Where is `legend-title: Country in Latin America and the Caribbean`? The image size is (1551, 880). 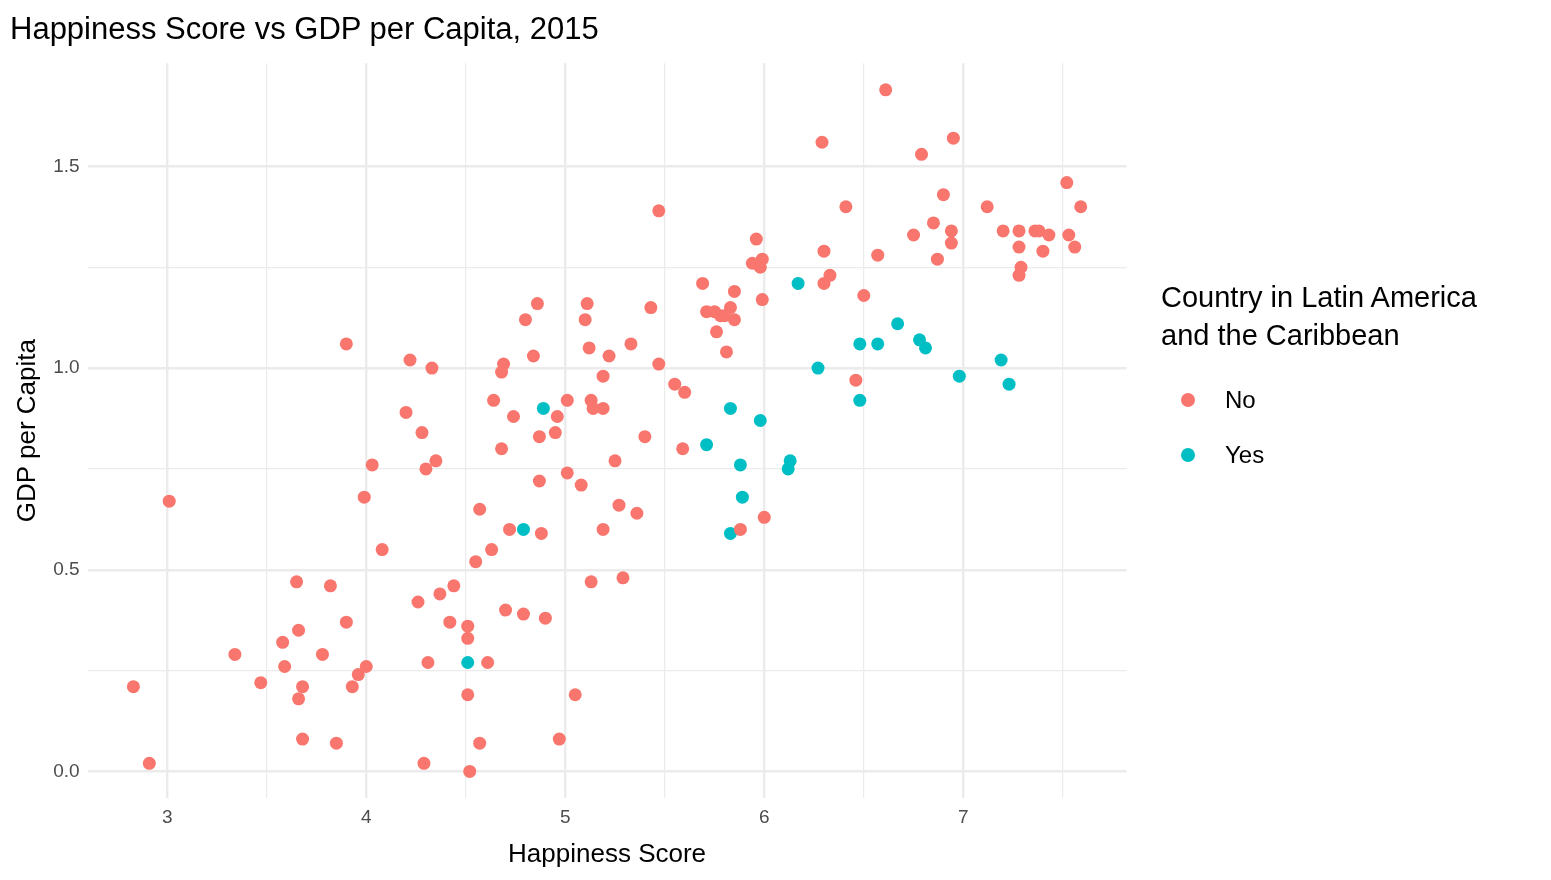 legend-title: Country in Latin America and the Caribbean is located at coordinates (1319, 316).